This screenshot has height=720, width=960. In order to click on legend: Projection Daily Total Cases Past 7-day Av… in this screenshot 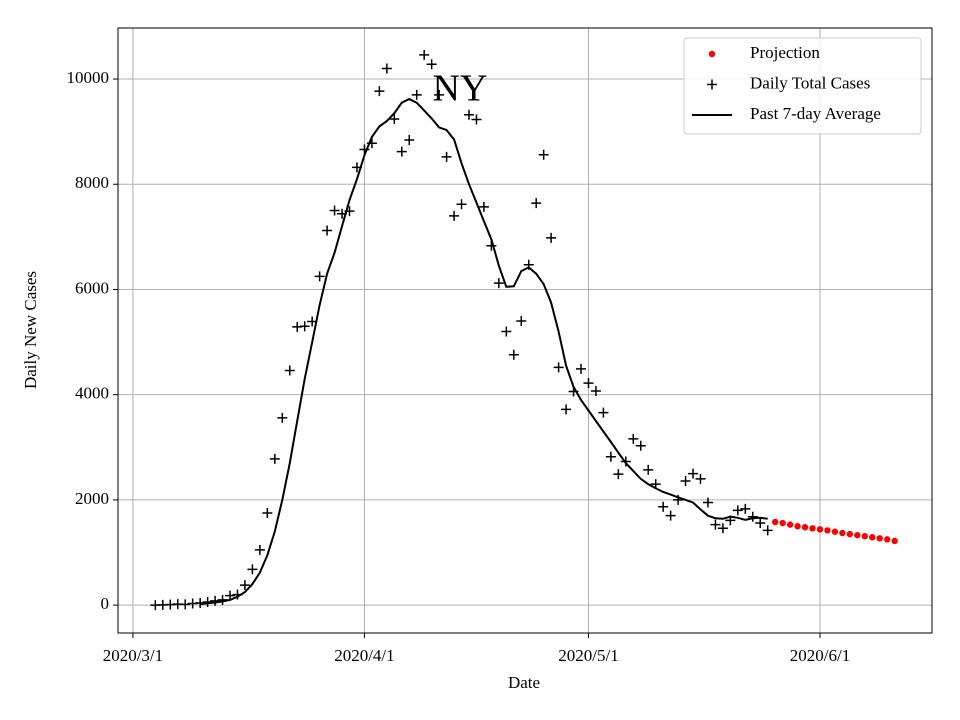, I will do `click(802, 86)`.